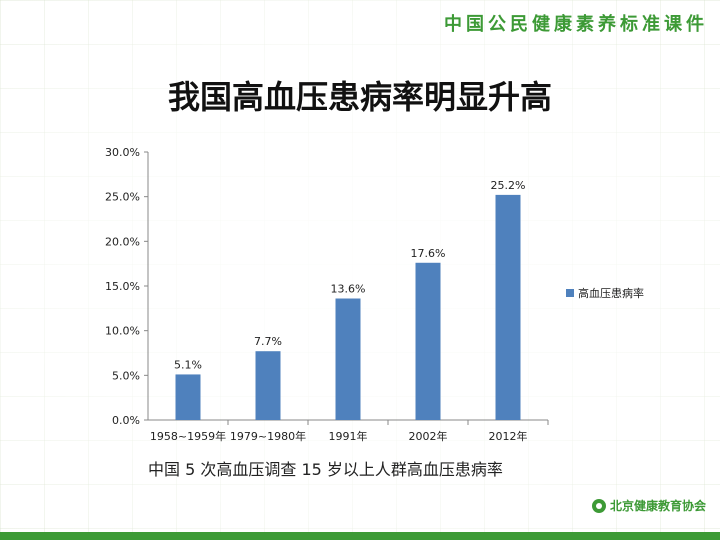 The height and width of the screenshot is (540, 720). What do you see at coordinates (122, 152) in the screenshot?
I see `y-tick-label: 30.0%` at bounding box center [122, 152].